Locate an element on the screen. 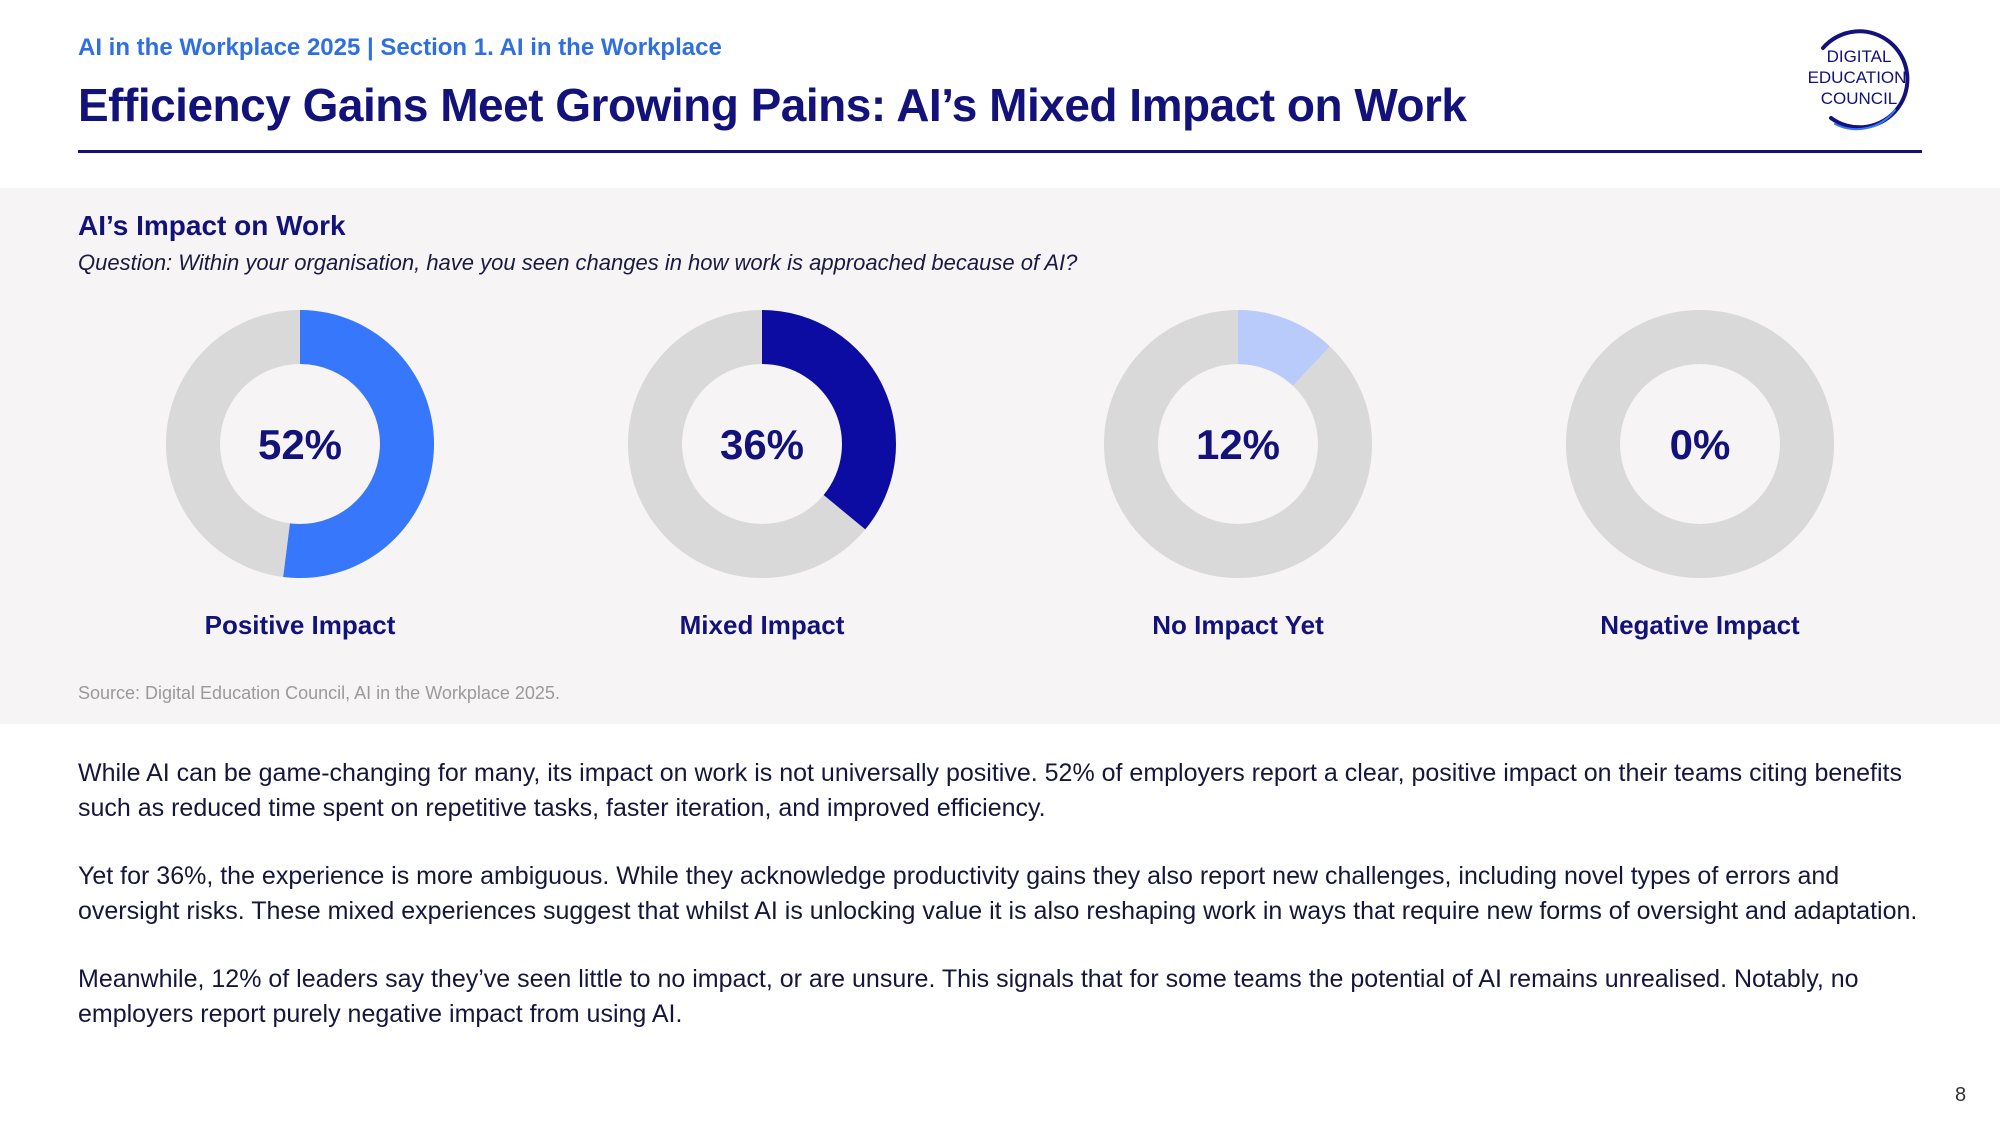 The image size is (2000, 1125). donut-value-label: 0% is located at coordinates (1700, 444).